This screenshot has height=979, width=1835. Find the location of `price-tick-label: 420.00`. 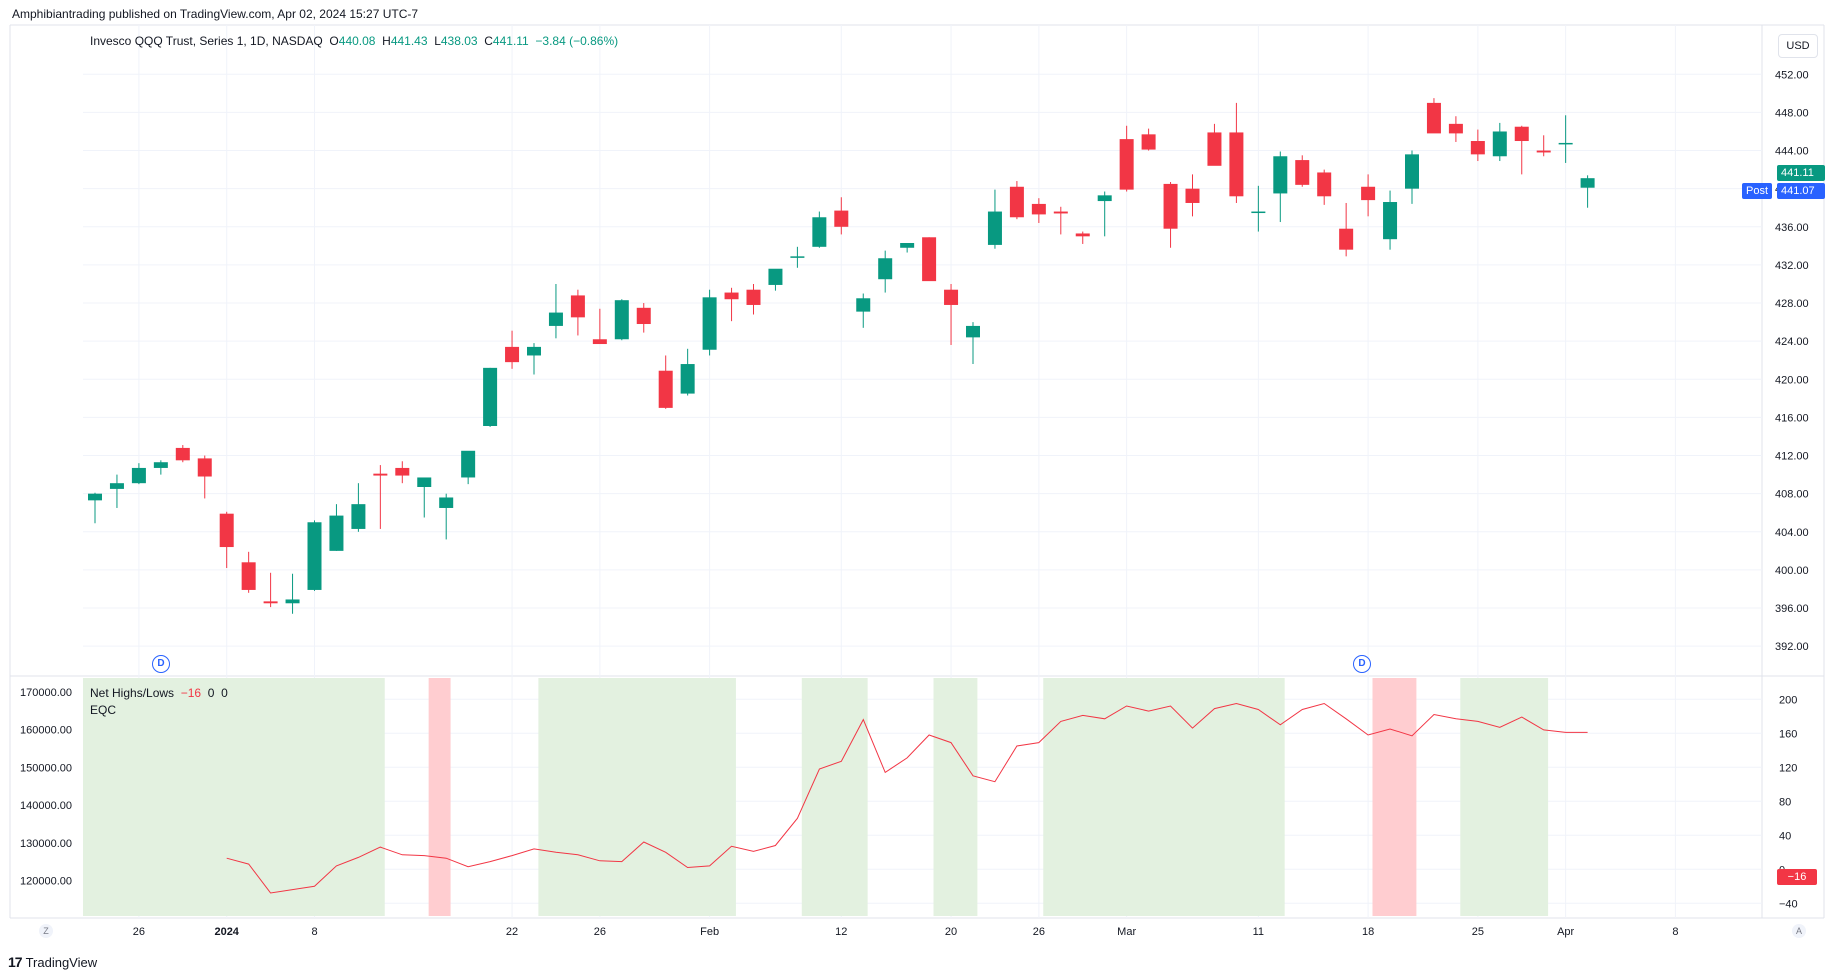

price-tick-label: 420.00 is located at coordinates (1792, 380).